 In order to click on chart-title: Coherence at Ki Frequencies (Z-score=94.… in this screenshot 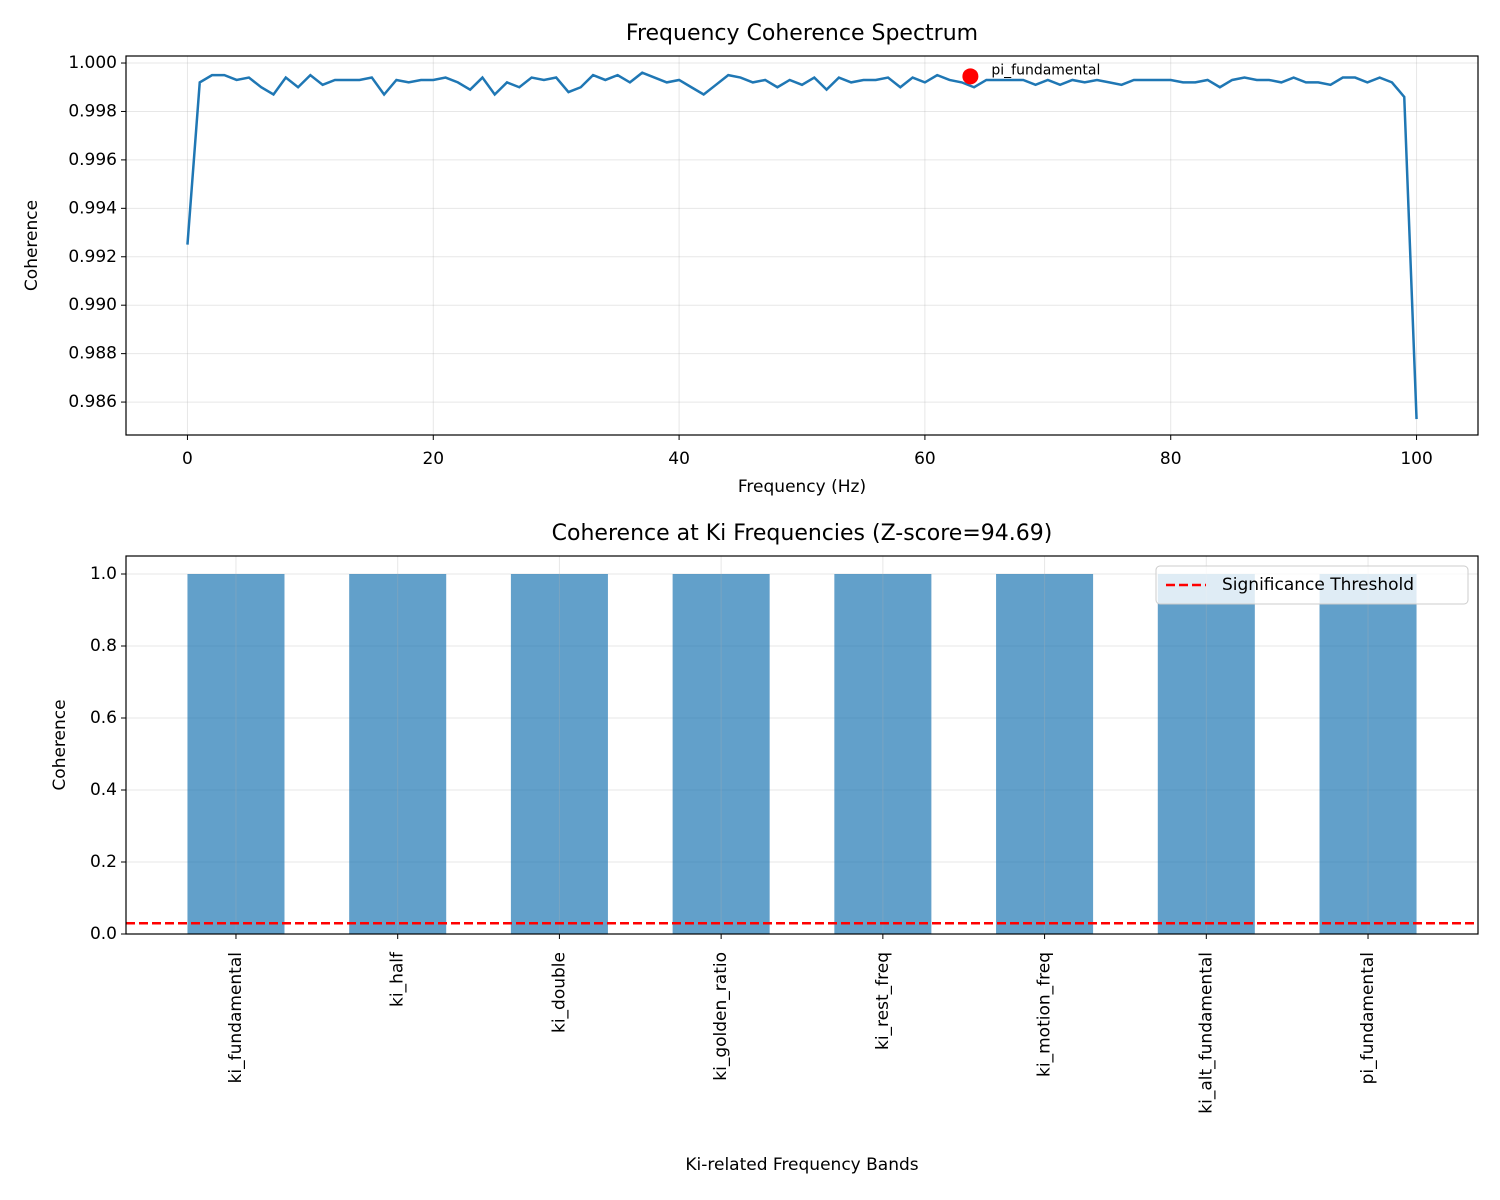, I will do `click(802, 533)`.